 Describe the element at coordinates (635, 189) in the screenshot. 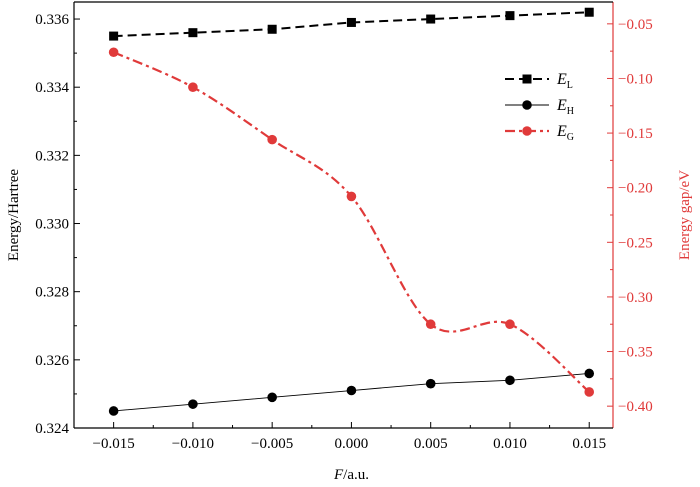

I see `y-right-tick-label: −0.20` at that location.